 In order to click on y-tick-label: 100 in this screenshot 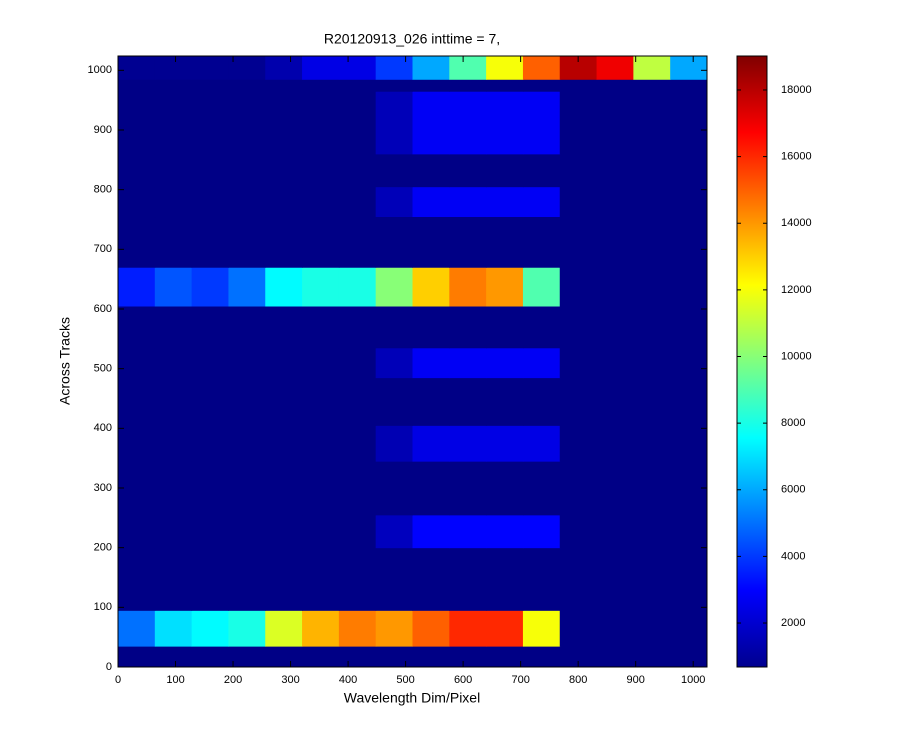, I will do `click(103, 607)`.